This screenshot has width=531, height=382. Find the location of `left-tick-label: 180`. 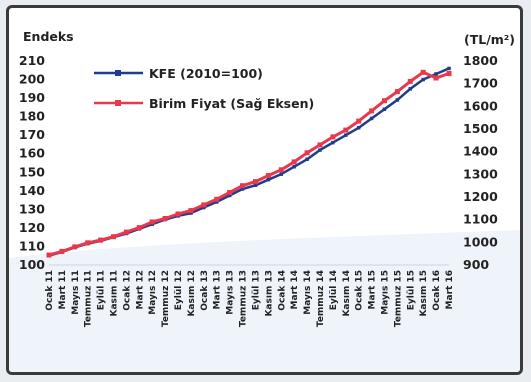

left-tick-label: 180 is located at coordinates (32, 116).